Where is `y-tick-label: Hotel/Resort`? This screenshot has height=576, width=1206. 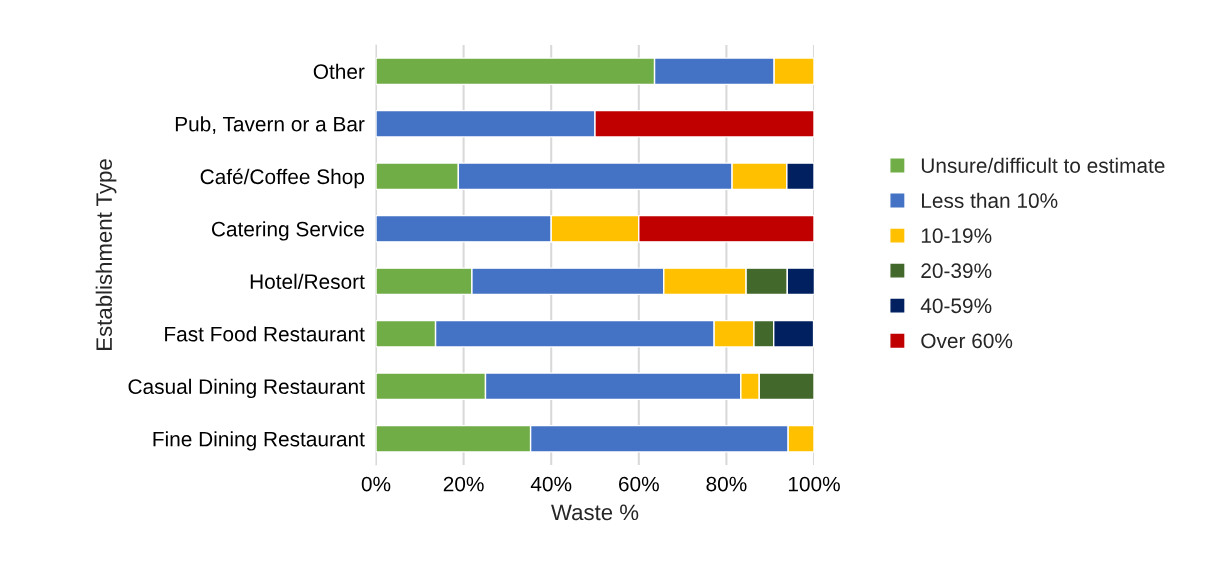 y-tick-label: Hotel/Resort is located at coordinates (307, 281).